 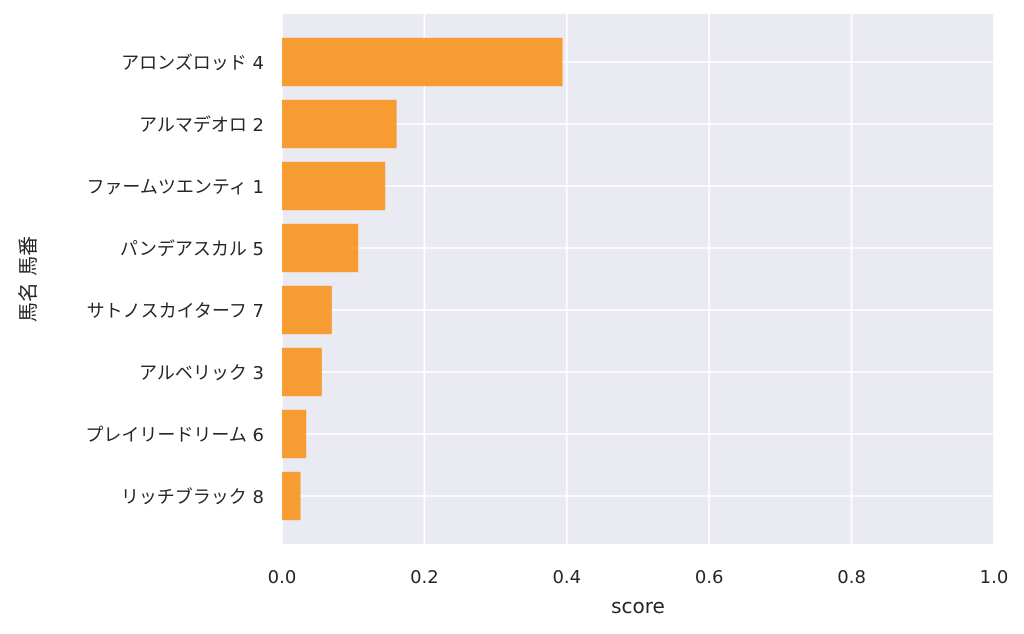 I want to click on x-tick-label: 0.0, so click(x=282, y=577).